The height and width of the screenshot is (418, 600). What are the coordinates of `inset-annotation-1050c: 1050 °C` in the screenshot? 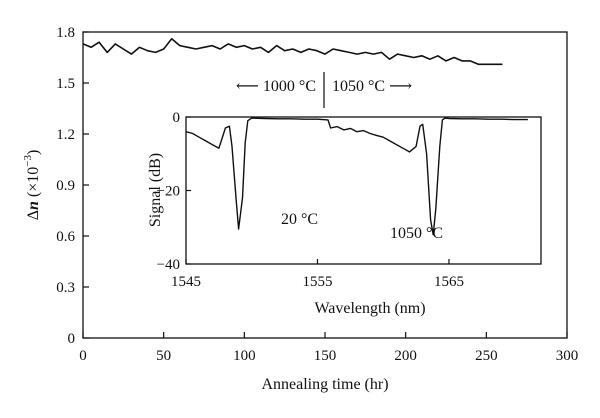 It's located at (416, 233).